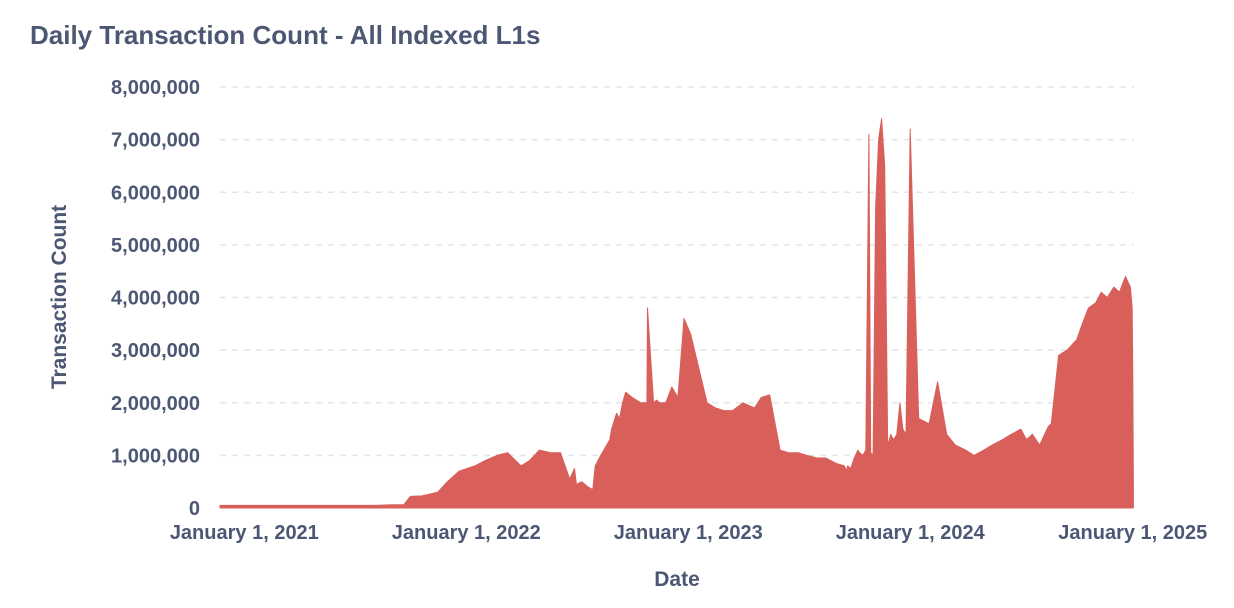 This screenshot has height=608, width=1234. Describe the element at coordinates (155, 141) in the screenshot. I see `y-tick-label: 7,000,000` at that location.